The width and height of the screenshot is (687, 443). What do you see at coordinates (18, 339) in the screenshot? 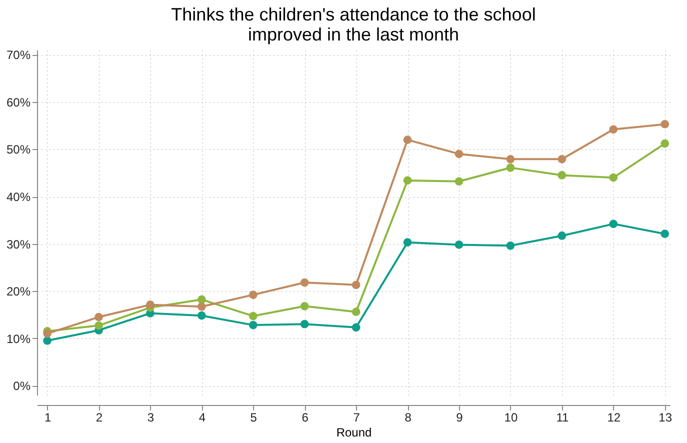
I see `y-tick-label: 10%` at bounding box center [18, 339].